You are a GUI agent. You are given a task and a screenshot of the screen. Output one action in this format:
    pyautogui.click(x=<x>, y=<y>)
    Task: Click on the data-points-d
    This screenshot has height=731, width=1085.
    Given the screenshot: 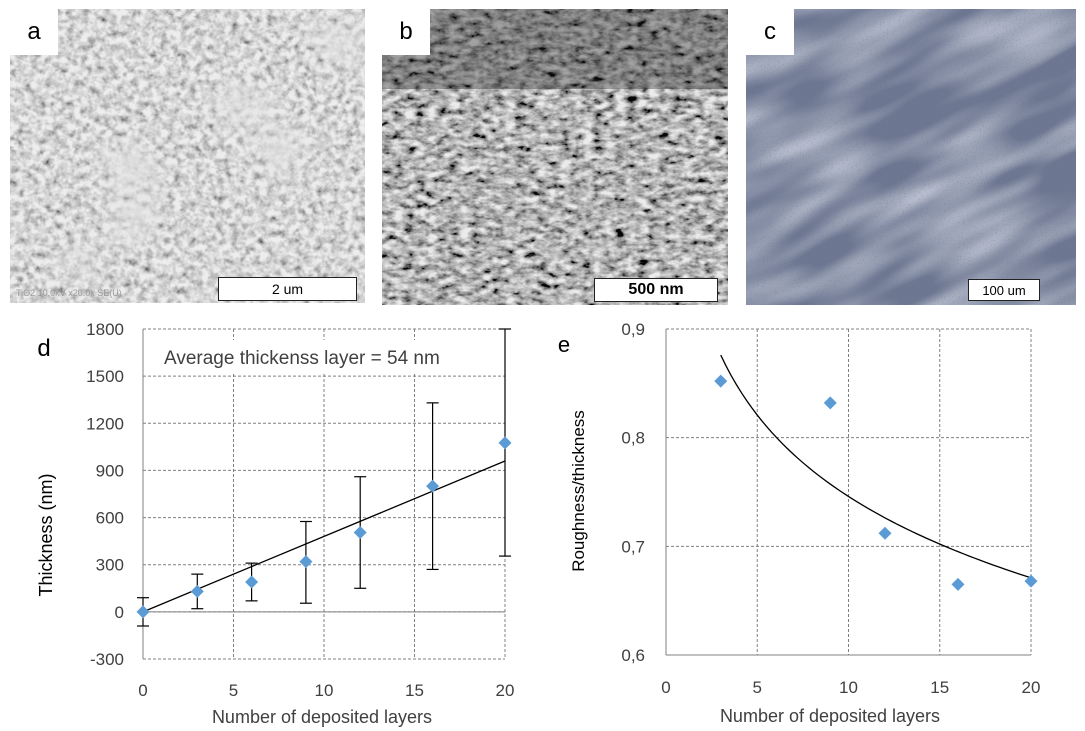 What is the action you would take?
    pyautogui.click(x=324, y=527)
    